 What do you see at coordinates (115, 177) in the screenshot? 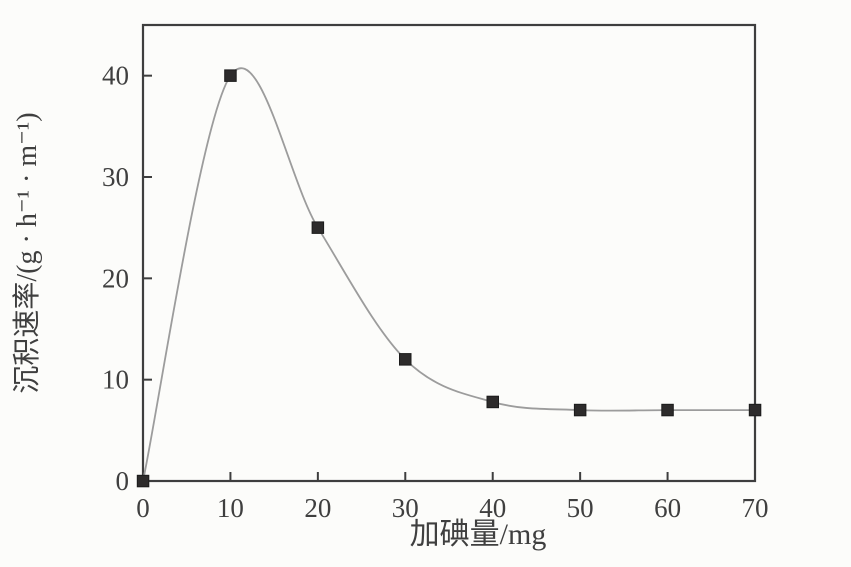
I see `y-tick-label: 30` at bounding box center [115, 177].